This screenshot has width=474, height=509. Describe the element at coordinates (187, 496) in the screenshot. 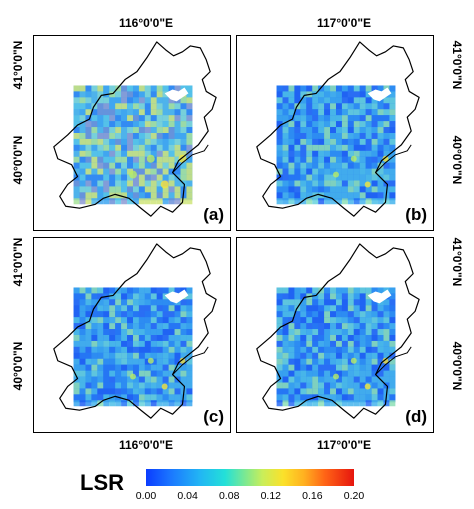

I see `colorbar-tick-1: 0.04` at that location.